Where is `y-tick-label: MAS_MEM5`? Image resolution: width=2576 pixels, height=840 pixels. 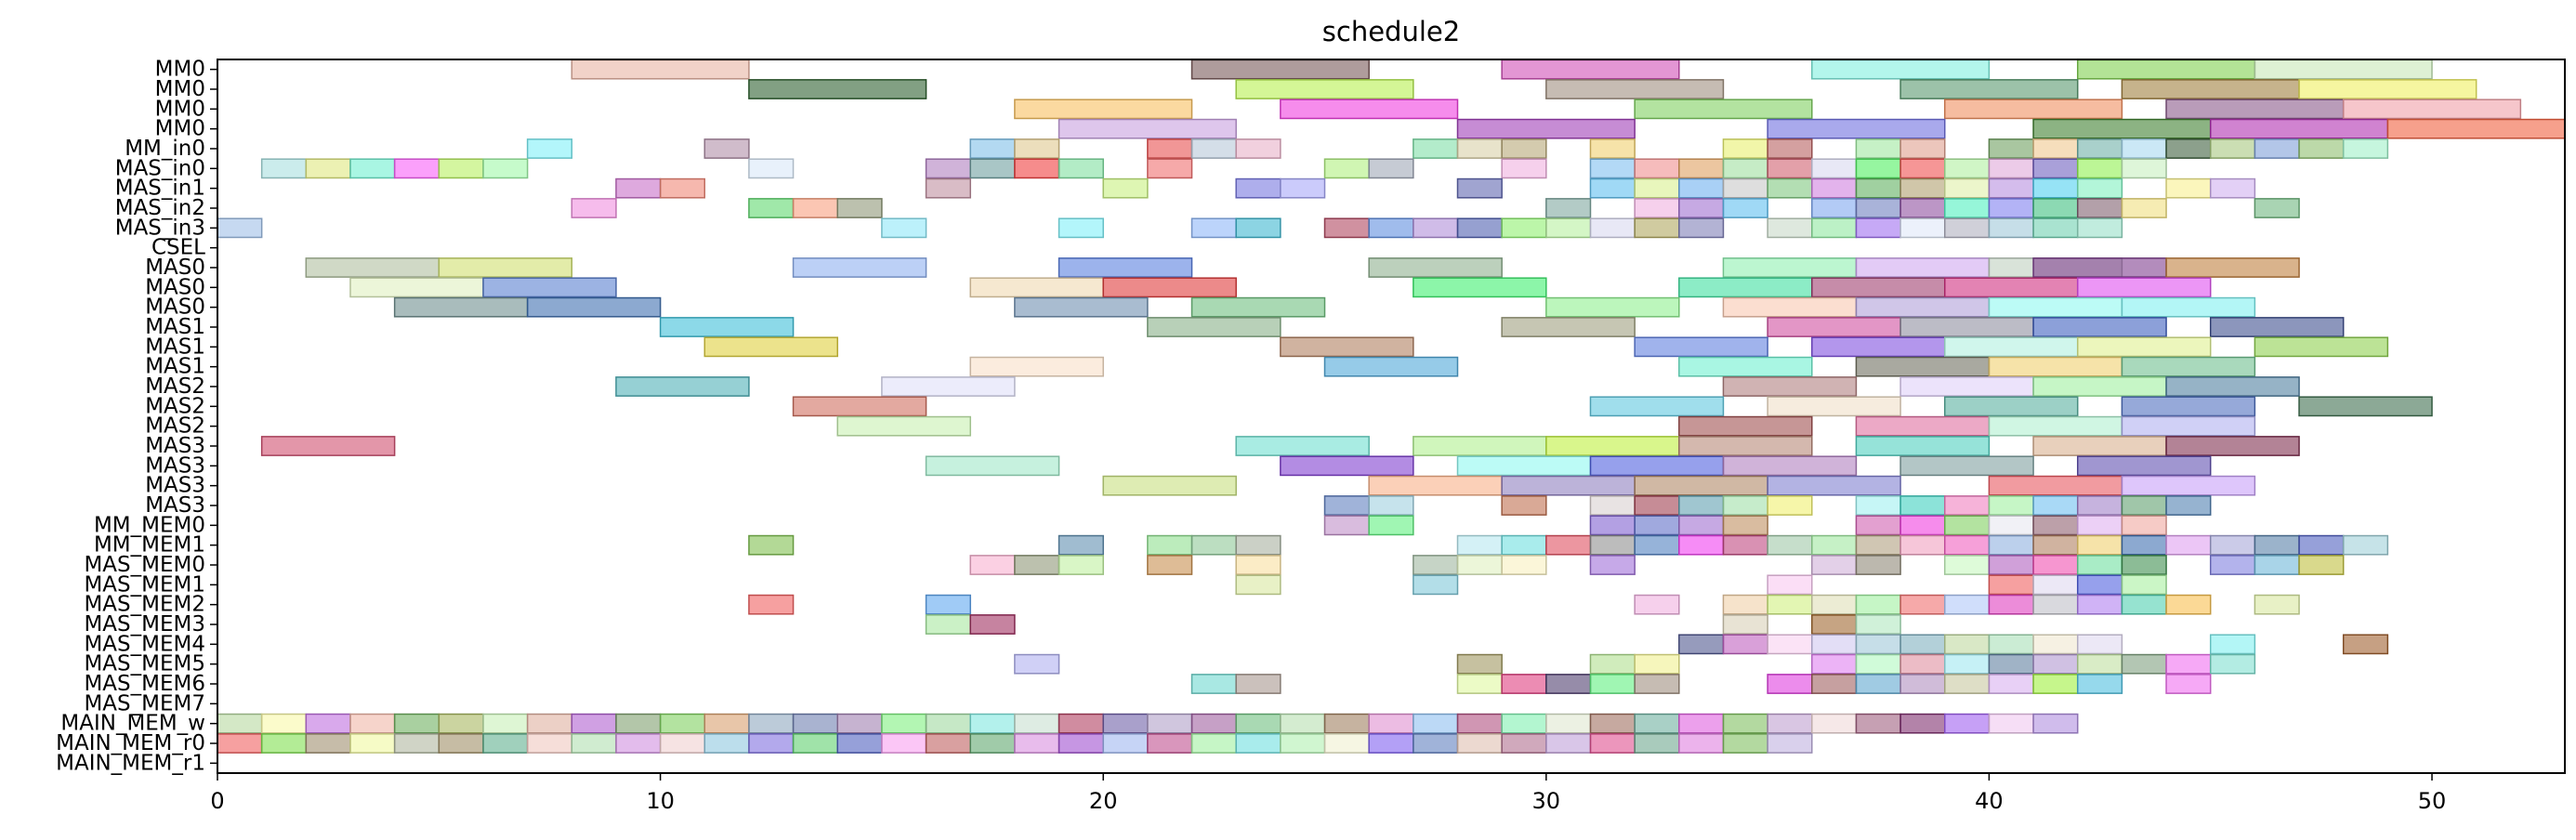 y-tick-label: MAS_MEM5 is located at coordinates (144, 664).